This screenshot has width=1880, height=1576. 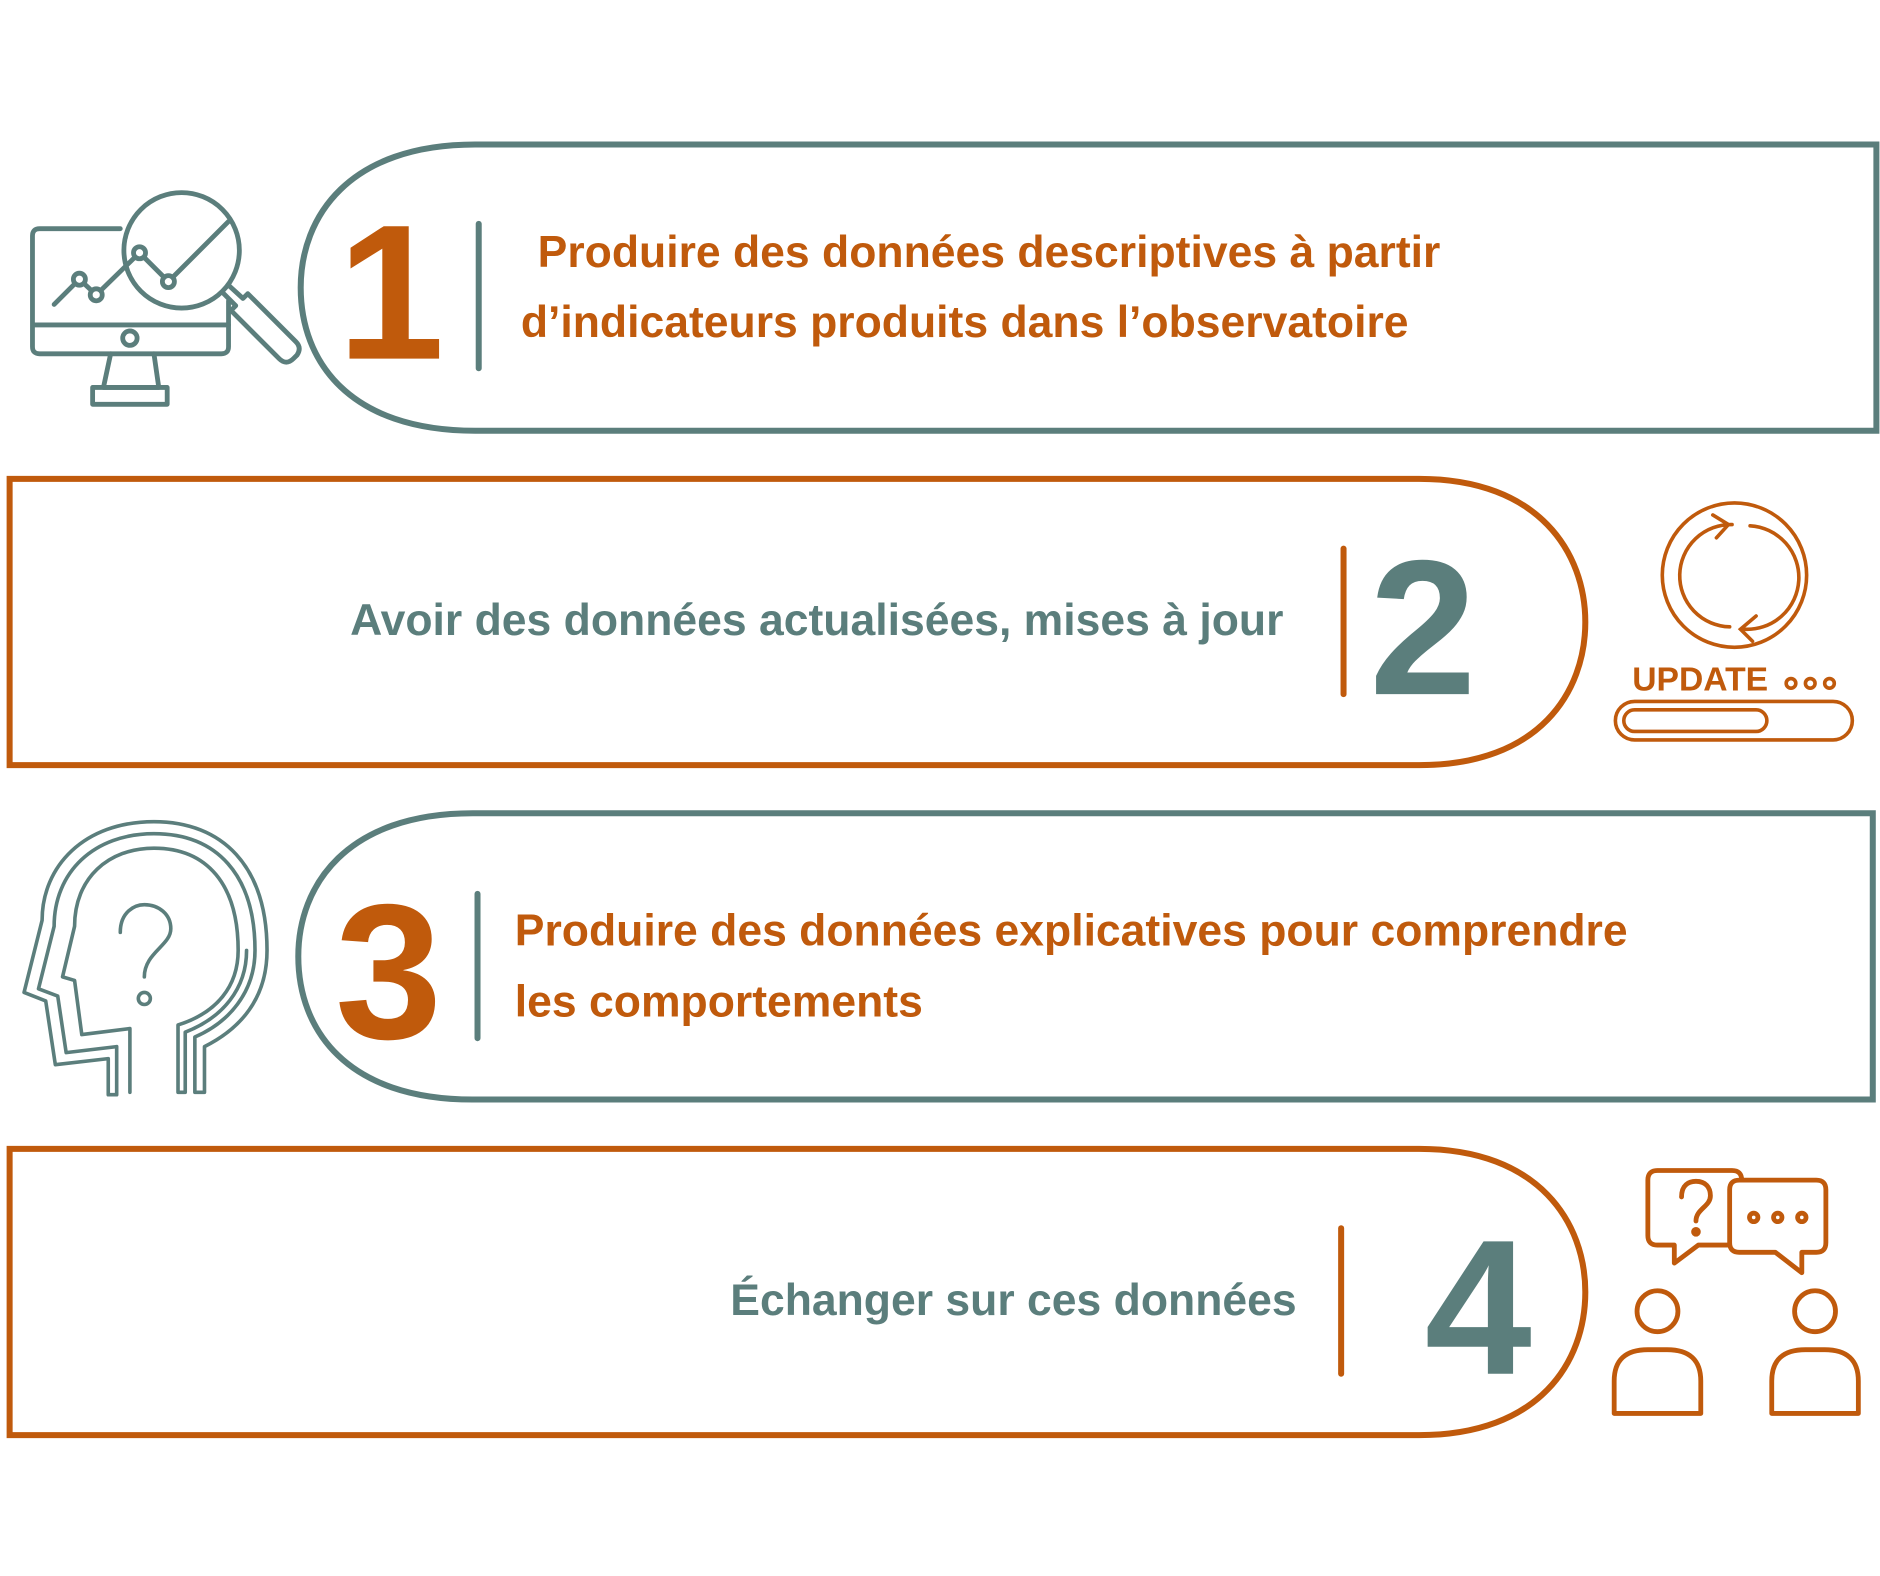 What do you see at coordinates (1700, 680) in the screenshot?
I see `update-label: UPDATE` at bounding box center [1700, 680].